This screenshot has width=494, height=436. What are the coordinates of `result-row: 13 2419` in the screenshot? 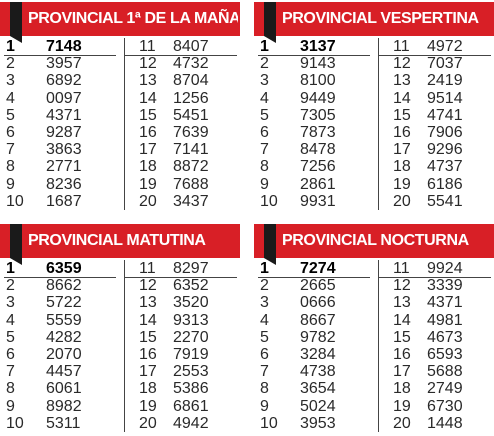 It's located at (435, 80).